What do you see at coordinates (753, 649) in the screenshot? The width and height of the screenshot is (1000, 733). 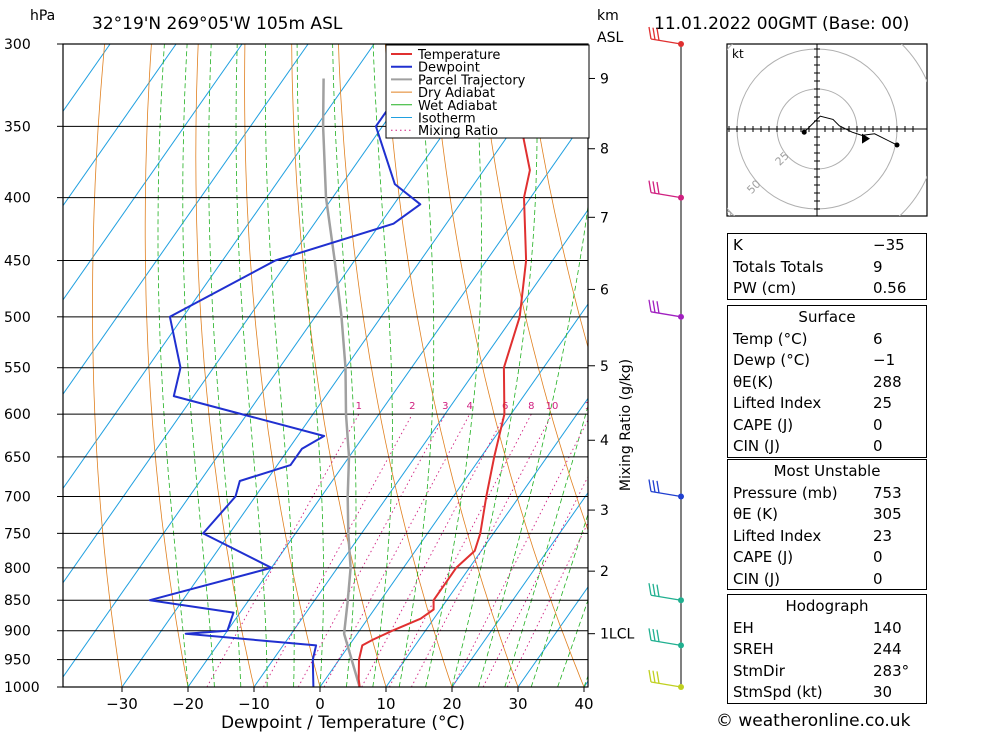 I see `index-label: SREH` at bounding box center [753, 649].